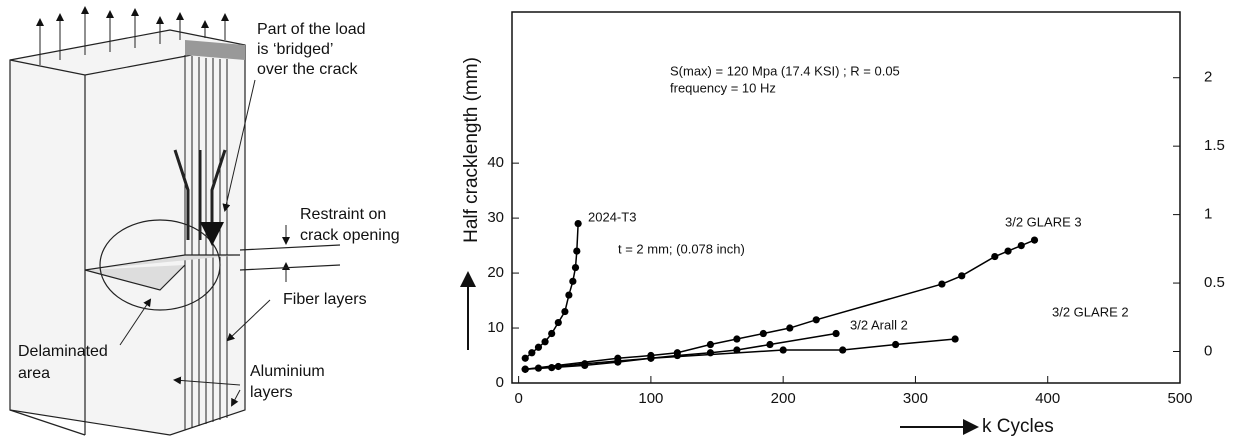  I want to click on y2-tick-label: 0, so click(1208, 350).